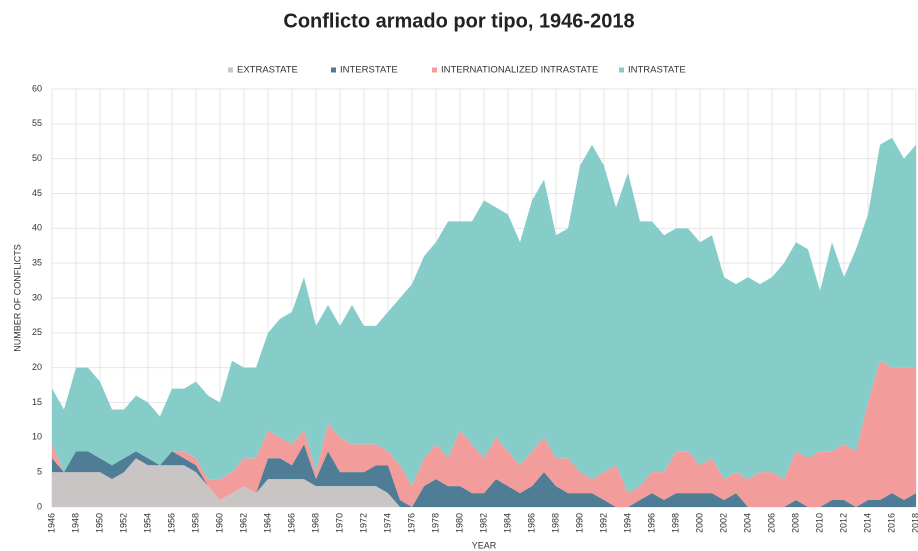 This screenshot has height=551, width=918. What do you see at coordinates (459, 523) in the screenshot?
I see `x-tick-label: 1980` at bounding box center [459, 523].